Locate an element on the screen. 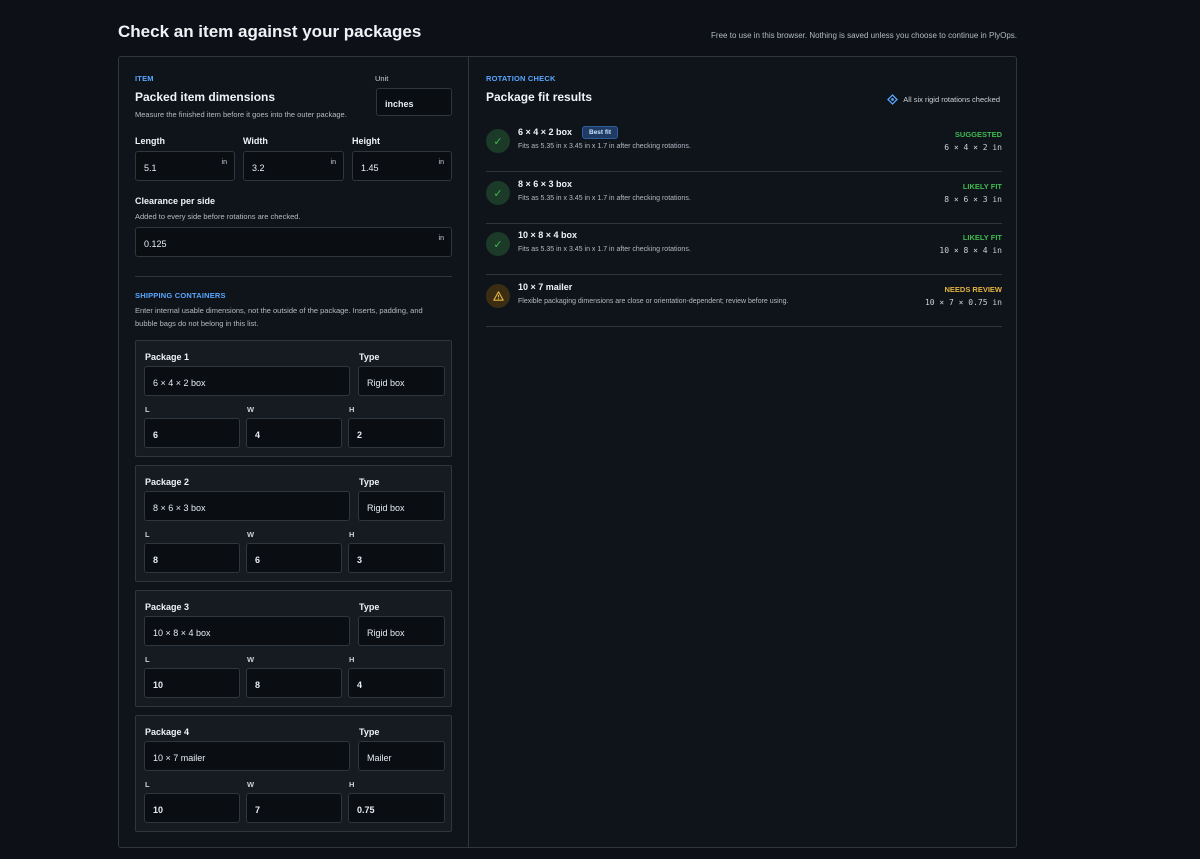 This screenshot has width=1200, height=859. length-unit: in is located at coordinates (224, 162).